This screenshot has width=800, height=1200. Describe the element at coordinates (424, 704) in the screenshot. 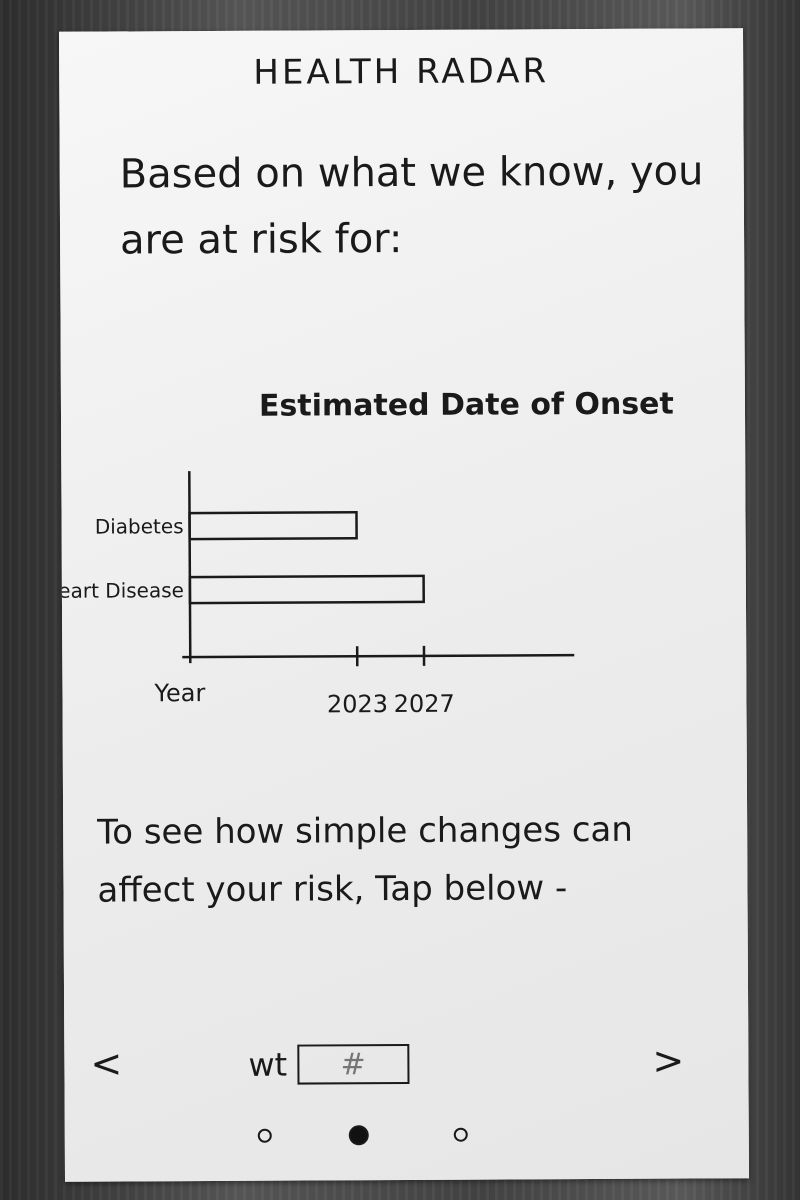

I see `x-tick-label: 2027` at that location.